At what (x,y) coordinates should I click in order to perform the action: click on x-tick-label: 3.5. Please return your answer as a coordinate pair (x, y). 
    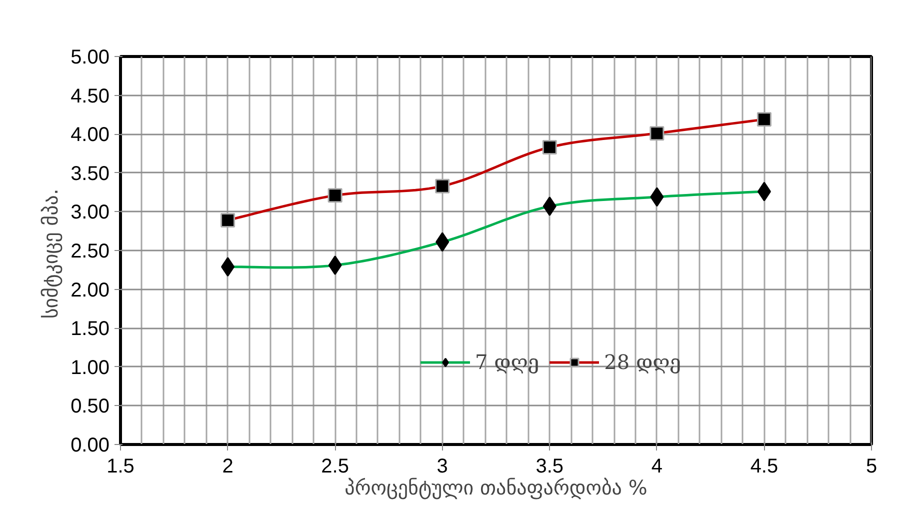
    Looking at the image, I should click on (550, 467).